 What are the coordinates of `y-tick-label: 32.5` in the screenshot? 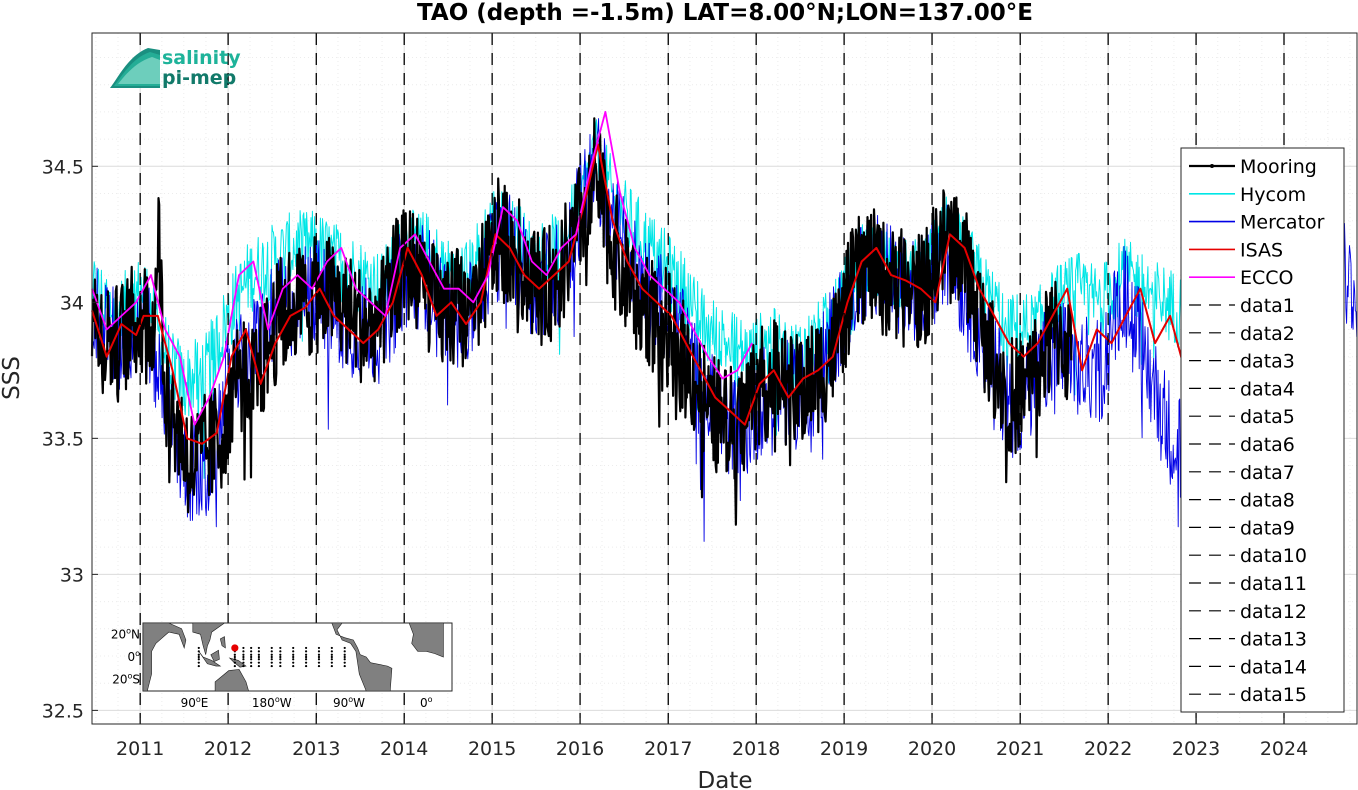 It's located at (63, 711).